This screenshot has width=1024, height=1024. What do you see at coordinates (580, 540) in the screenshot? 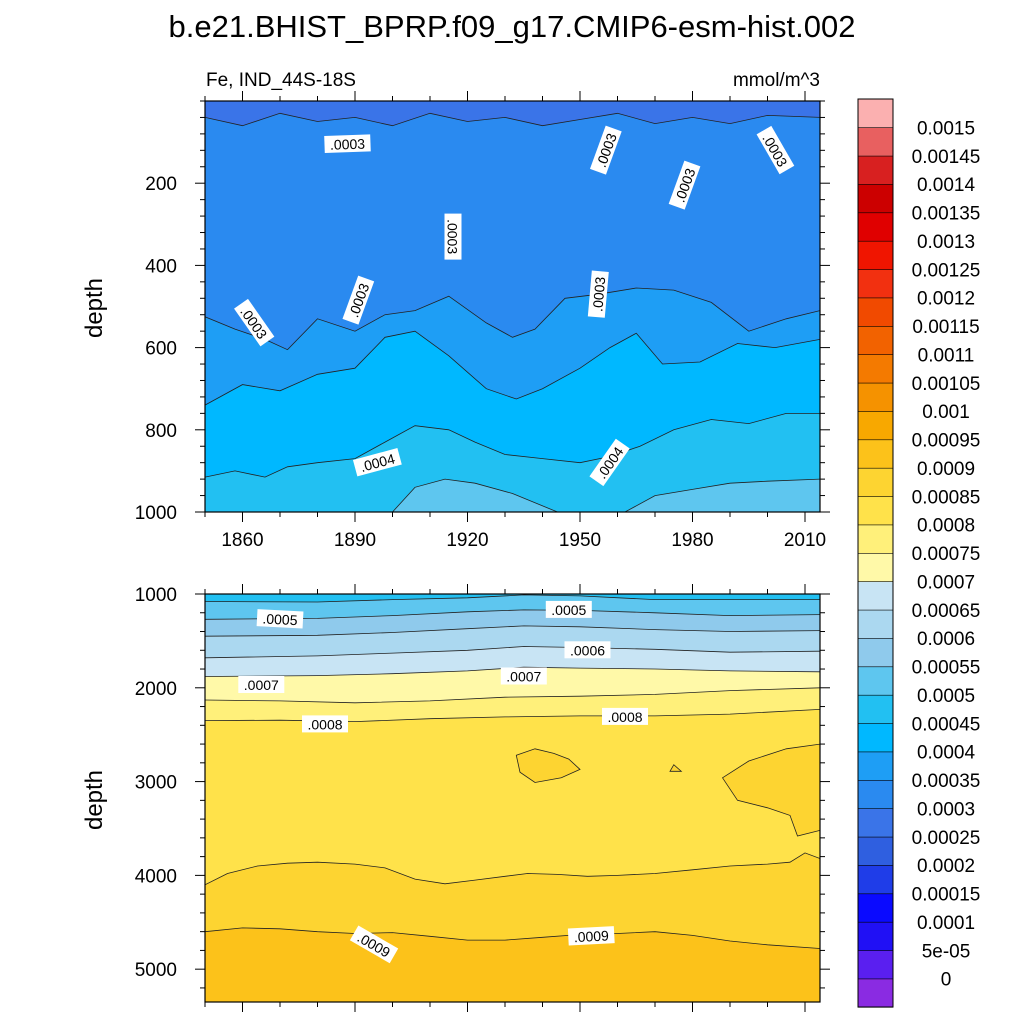
I see `x-tick-label: 1950` at bounding box center [580, 540].